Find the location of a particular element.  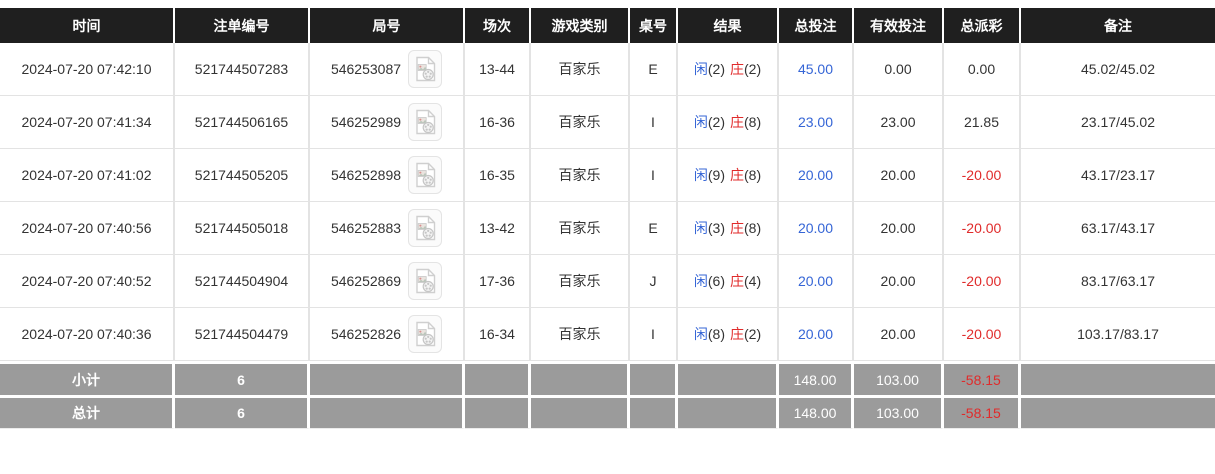

cell-bet-id: 521744507283 is located at coordinates (242, 69).